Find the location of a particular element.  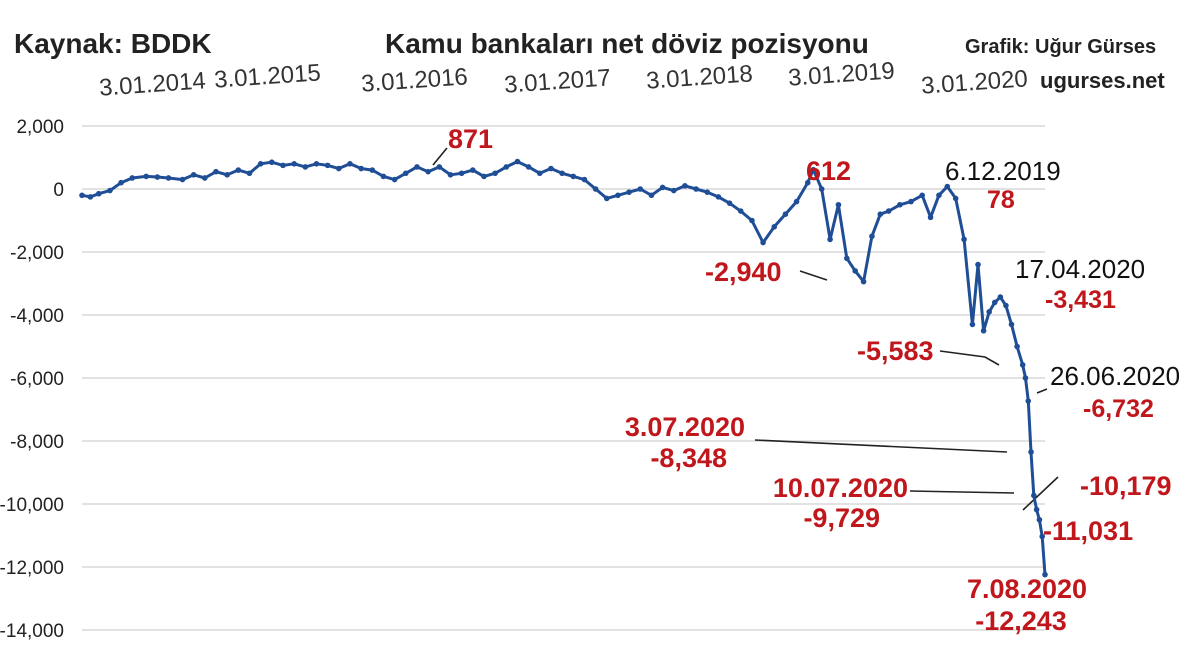

y-tick-label: -8,000 is located at coordinates (37, 442).